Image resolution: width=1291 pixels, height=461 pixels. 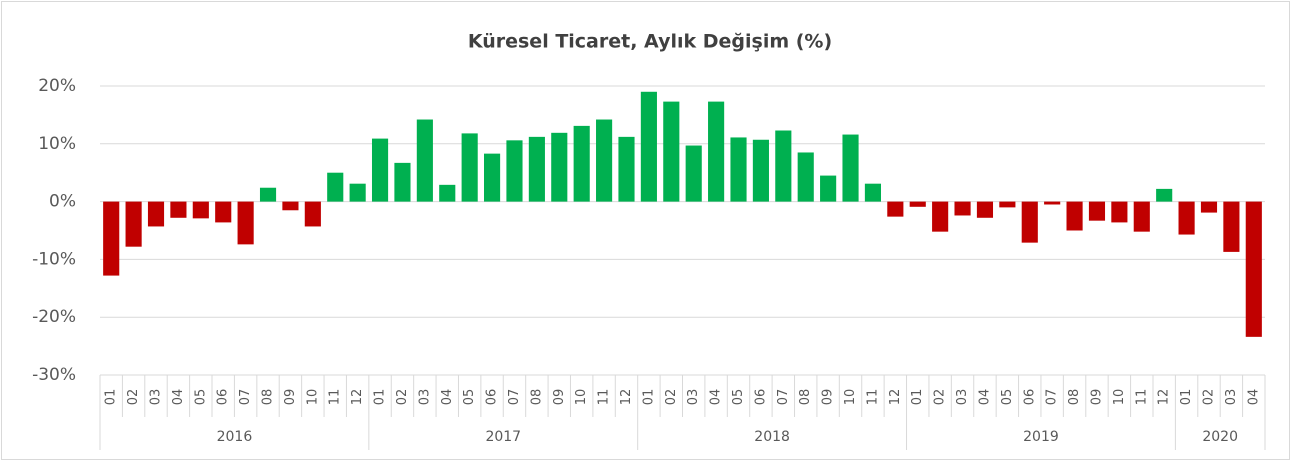 I want to click on y-tick-label: 10%, so click(x=57, y=144).